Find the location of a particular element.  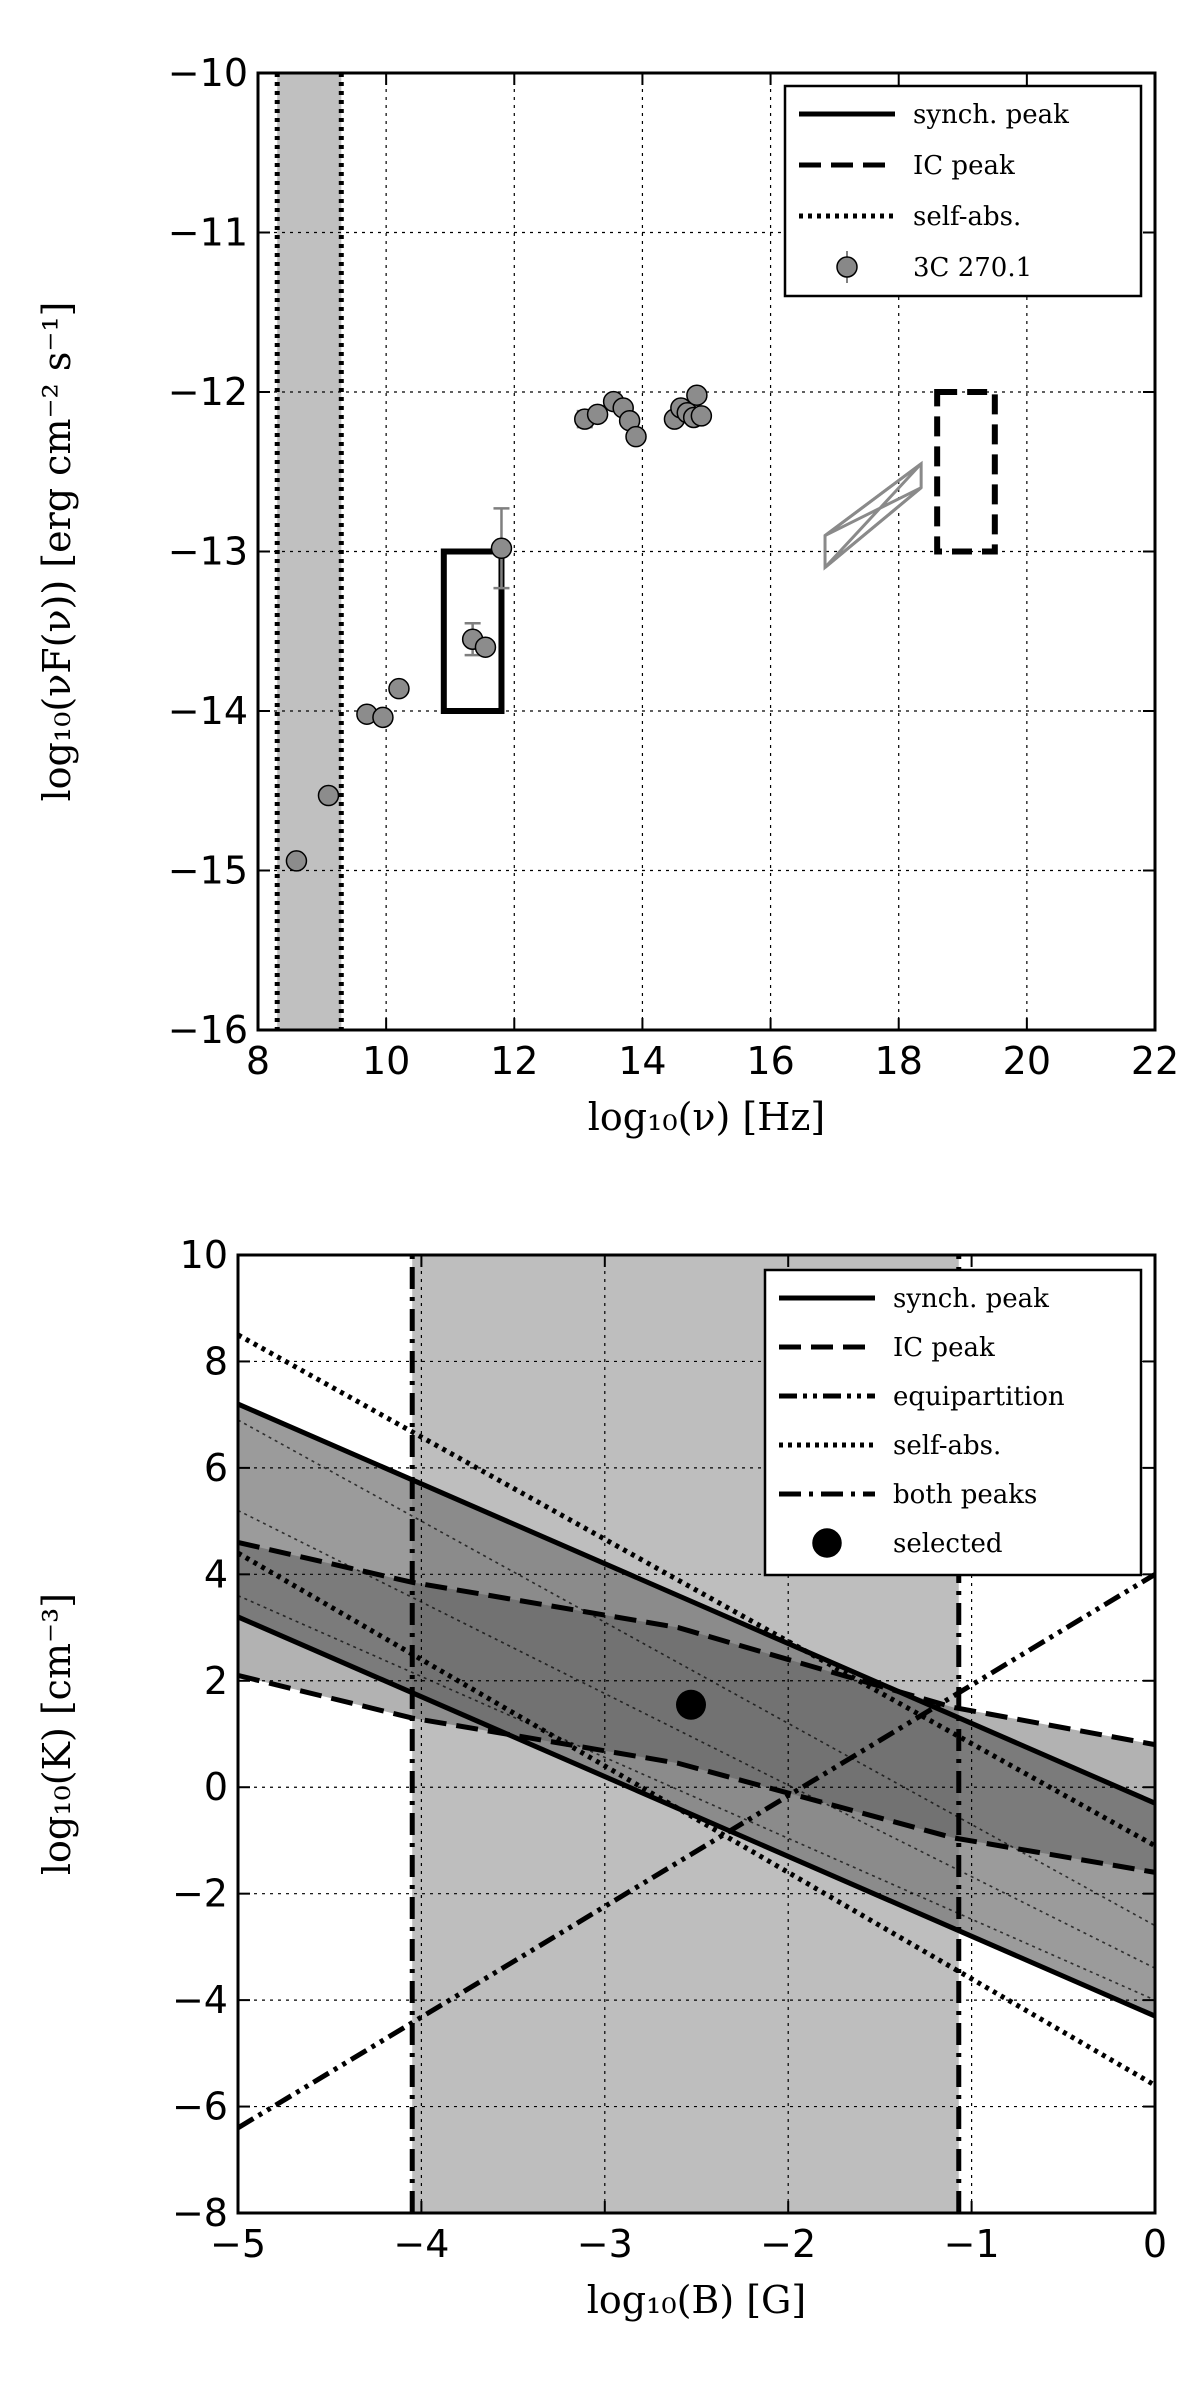

y-tick-label: 0 is located at coordinates (216, 1787).